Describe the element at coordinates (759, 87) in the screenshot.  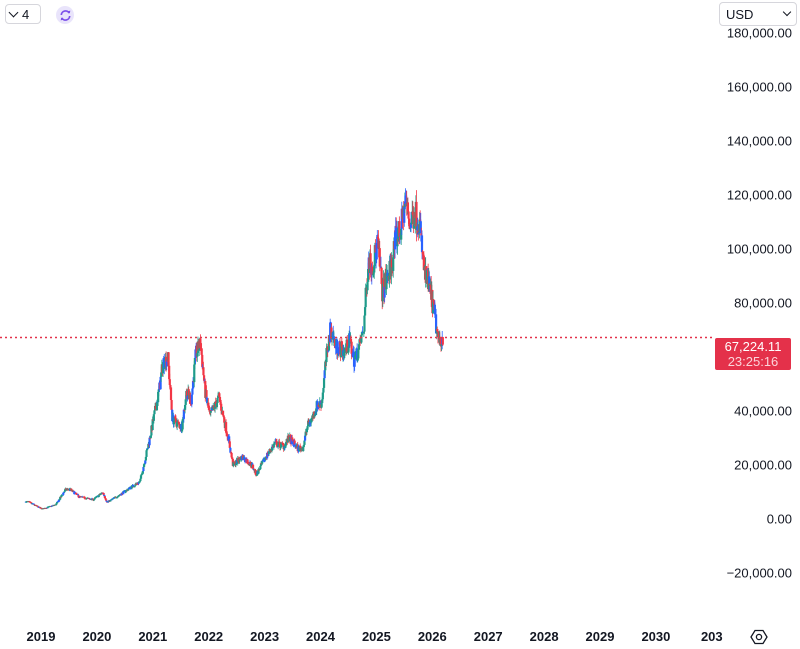
I see `price-tick-label: 160,000.00` at that location.